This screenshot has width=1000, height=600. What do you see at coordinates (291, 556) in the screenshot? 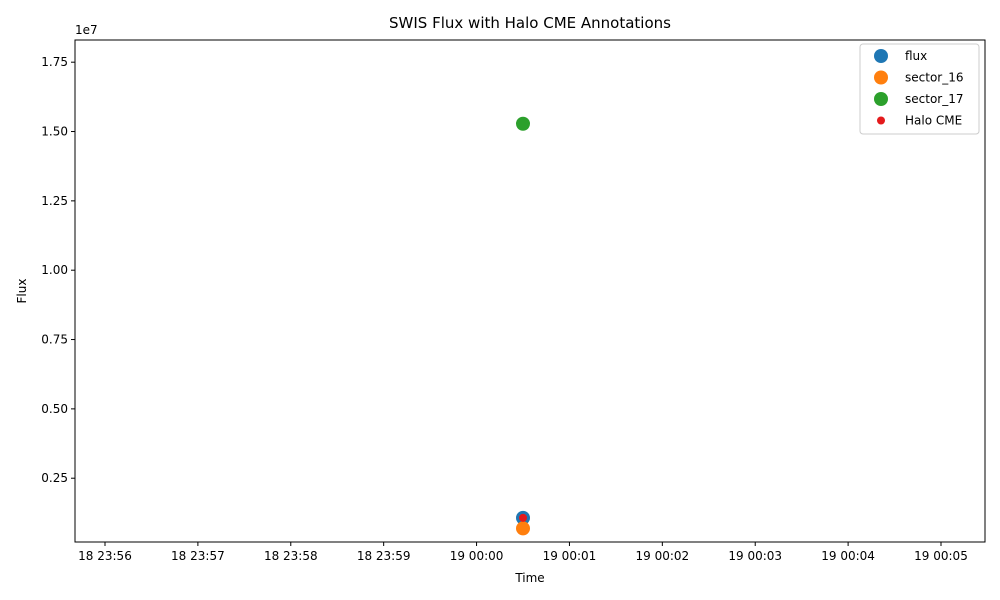
I see `x-tick-label: 18 23:58` at bounding box center [291, 556].